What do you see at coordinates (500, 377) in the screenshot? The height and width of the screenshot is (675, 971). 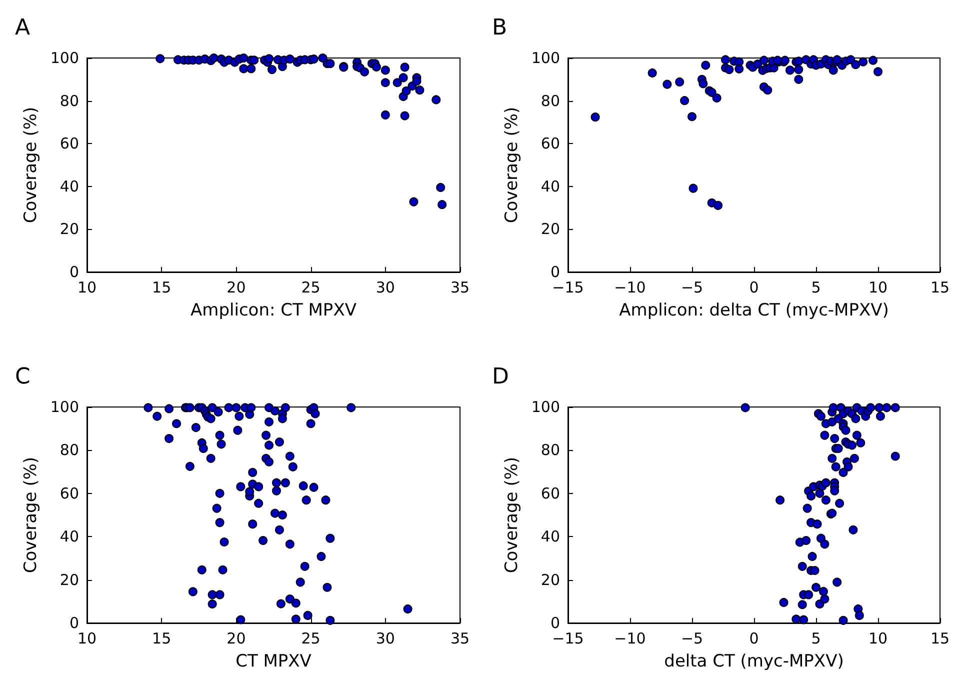 I see `chart-title: D` at bounding box center [500, 377].